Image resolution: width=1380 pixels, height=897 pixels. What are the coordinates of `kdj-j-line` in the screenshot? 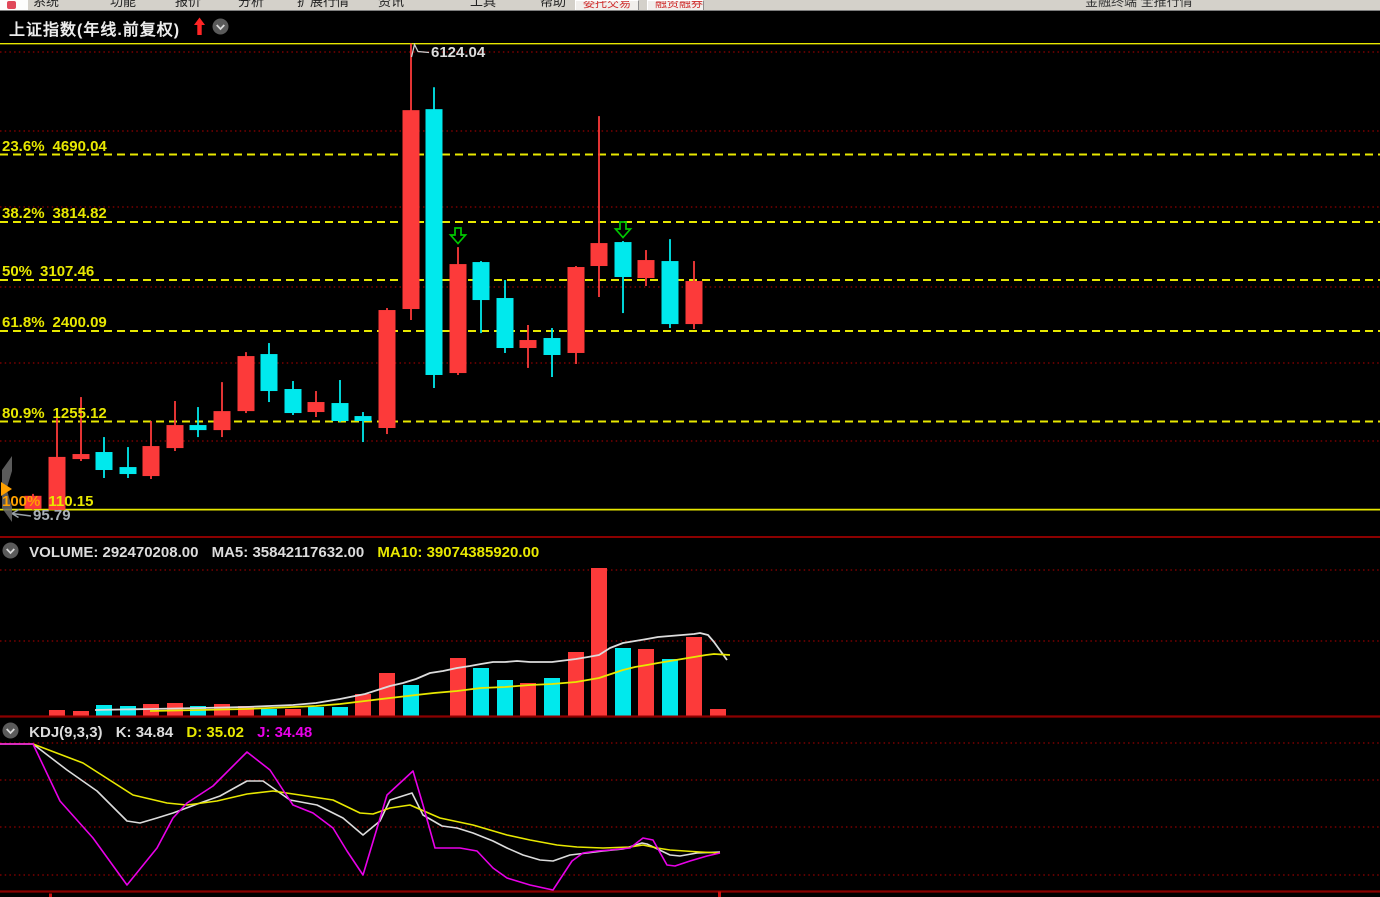 It's located at (360, 817).